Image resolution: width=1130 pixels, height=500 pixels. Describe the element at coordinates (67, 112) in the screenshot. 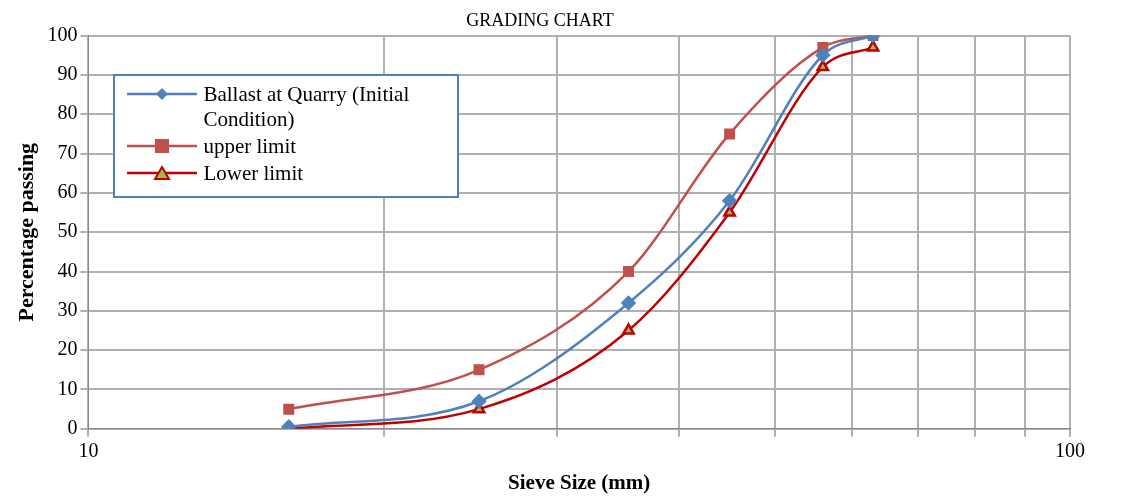

I see `y-tick-label: 80` at that location.